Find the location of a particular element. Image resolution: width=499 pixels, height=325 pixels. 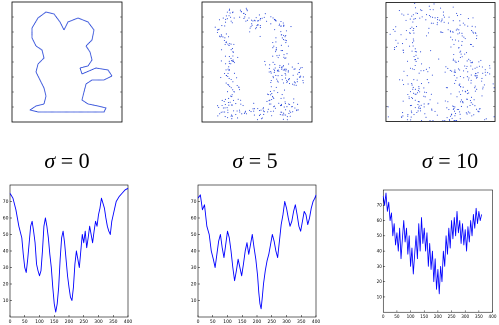

contour-plot-sigma10 is located at coordinates (440, 62).